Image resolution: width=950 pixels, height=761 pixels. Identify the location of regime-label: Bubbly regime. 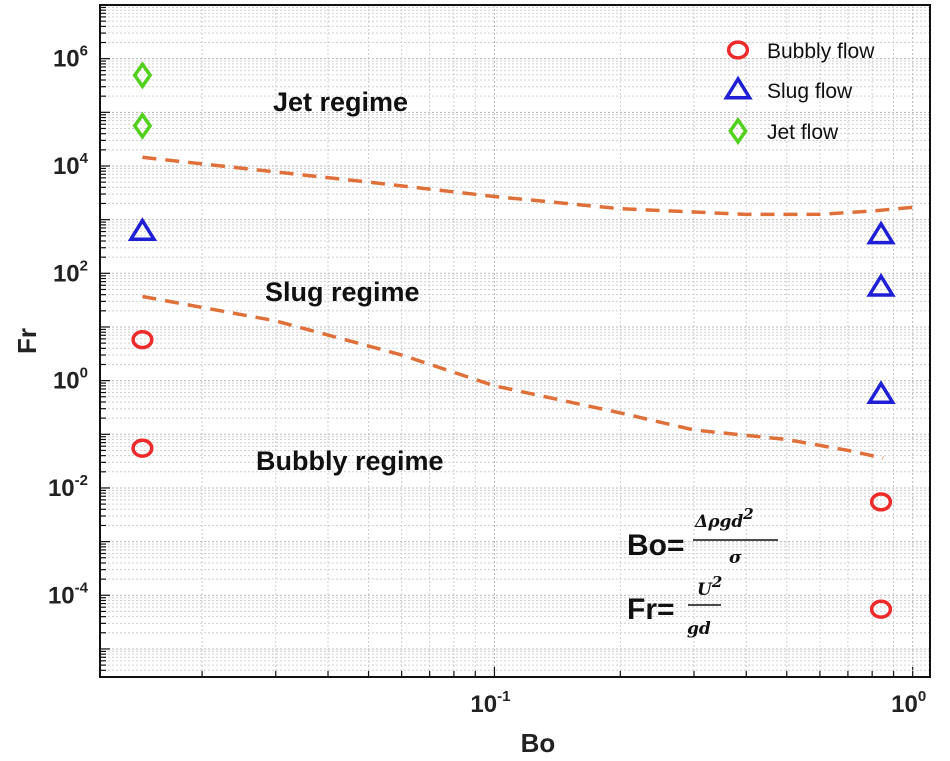
(350, 461).